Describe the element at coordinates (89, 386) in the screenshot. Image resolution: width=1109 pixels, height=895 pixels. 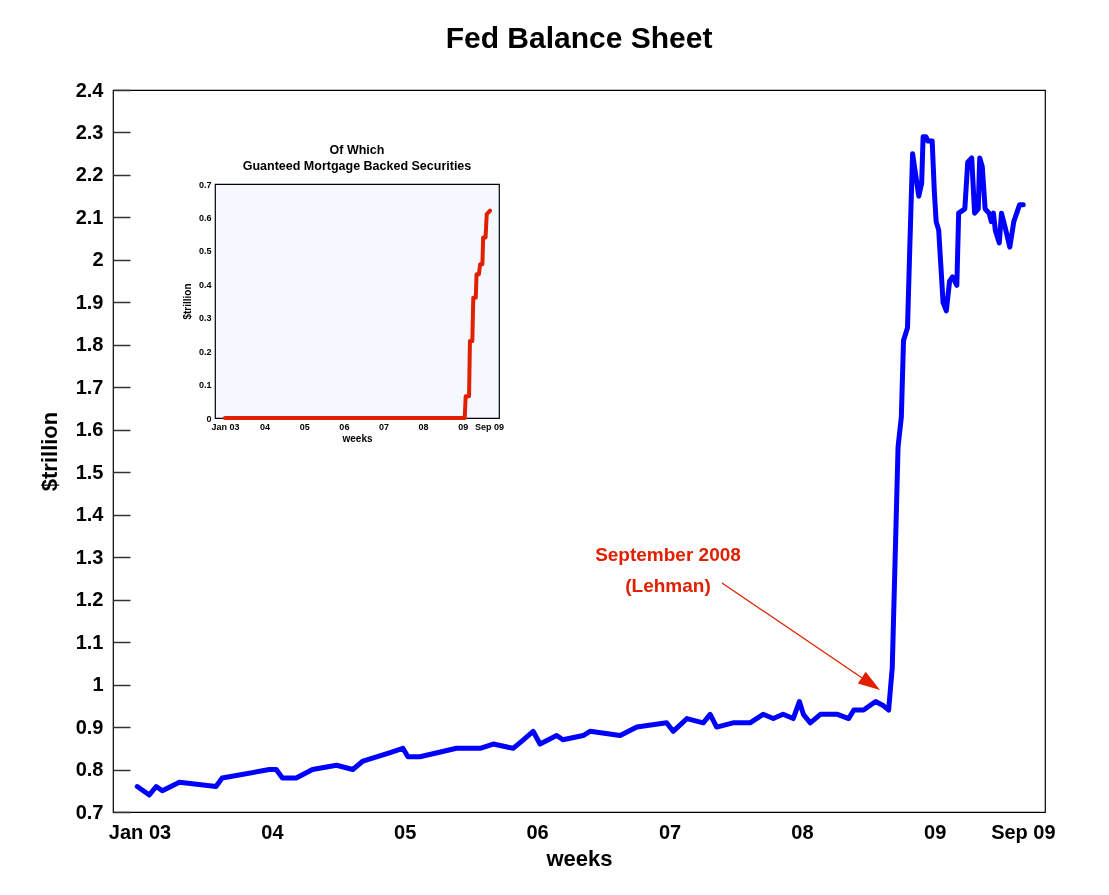
I see `y-tick-label: 1.7` at that location.